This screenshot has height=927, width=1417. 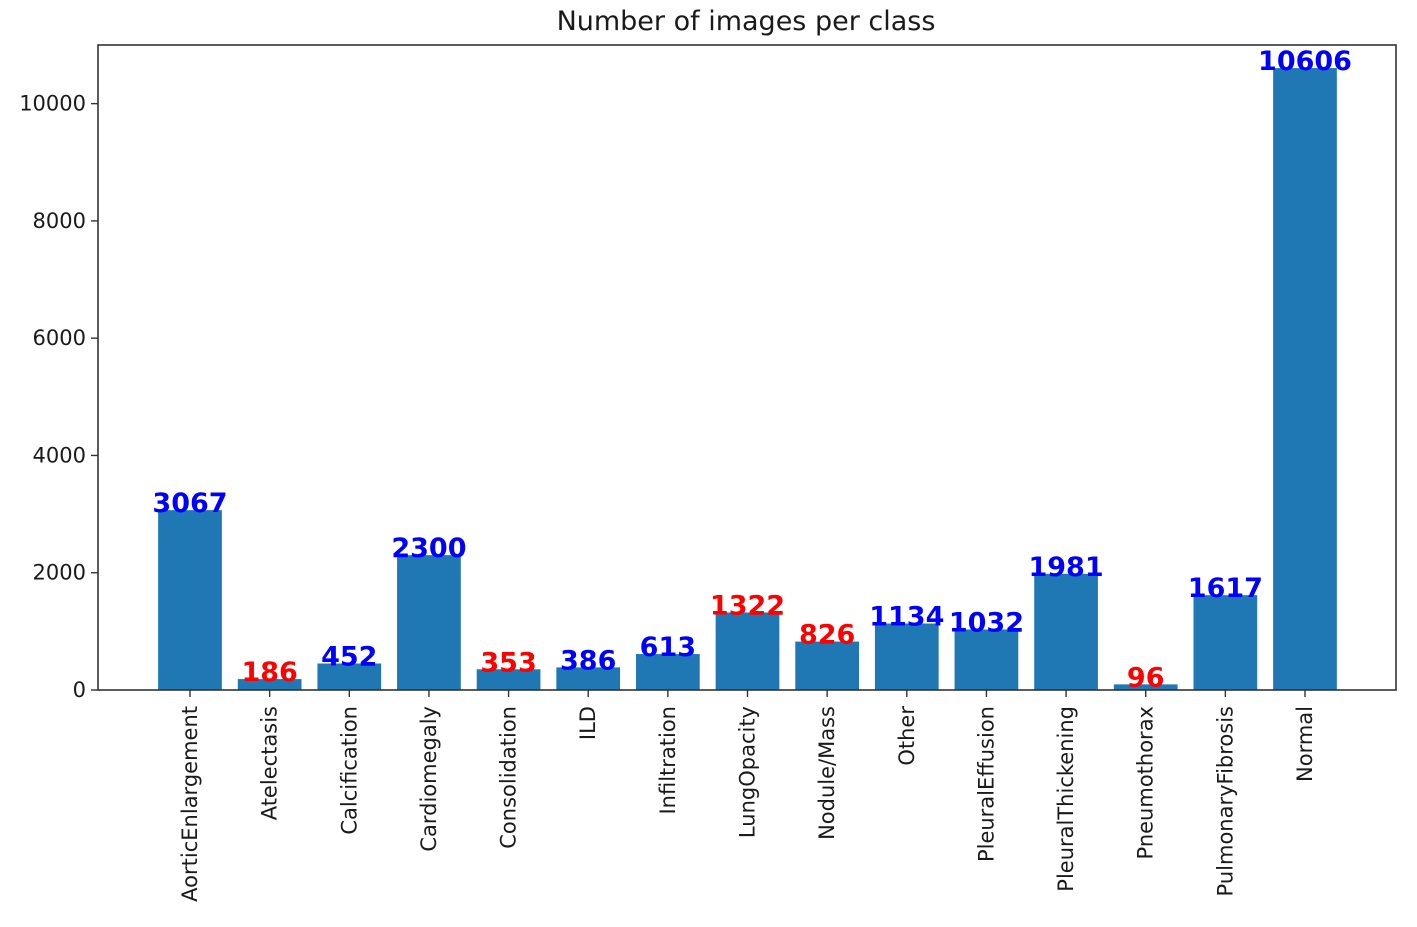 What do you see at coordinates (906, 617) in the screenshot?
I see `bar-value-label: 1134` at bounding box center [906, 617].